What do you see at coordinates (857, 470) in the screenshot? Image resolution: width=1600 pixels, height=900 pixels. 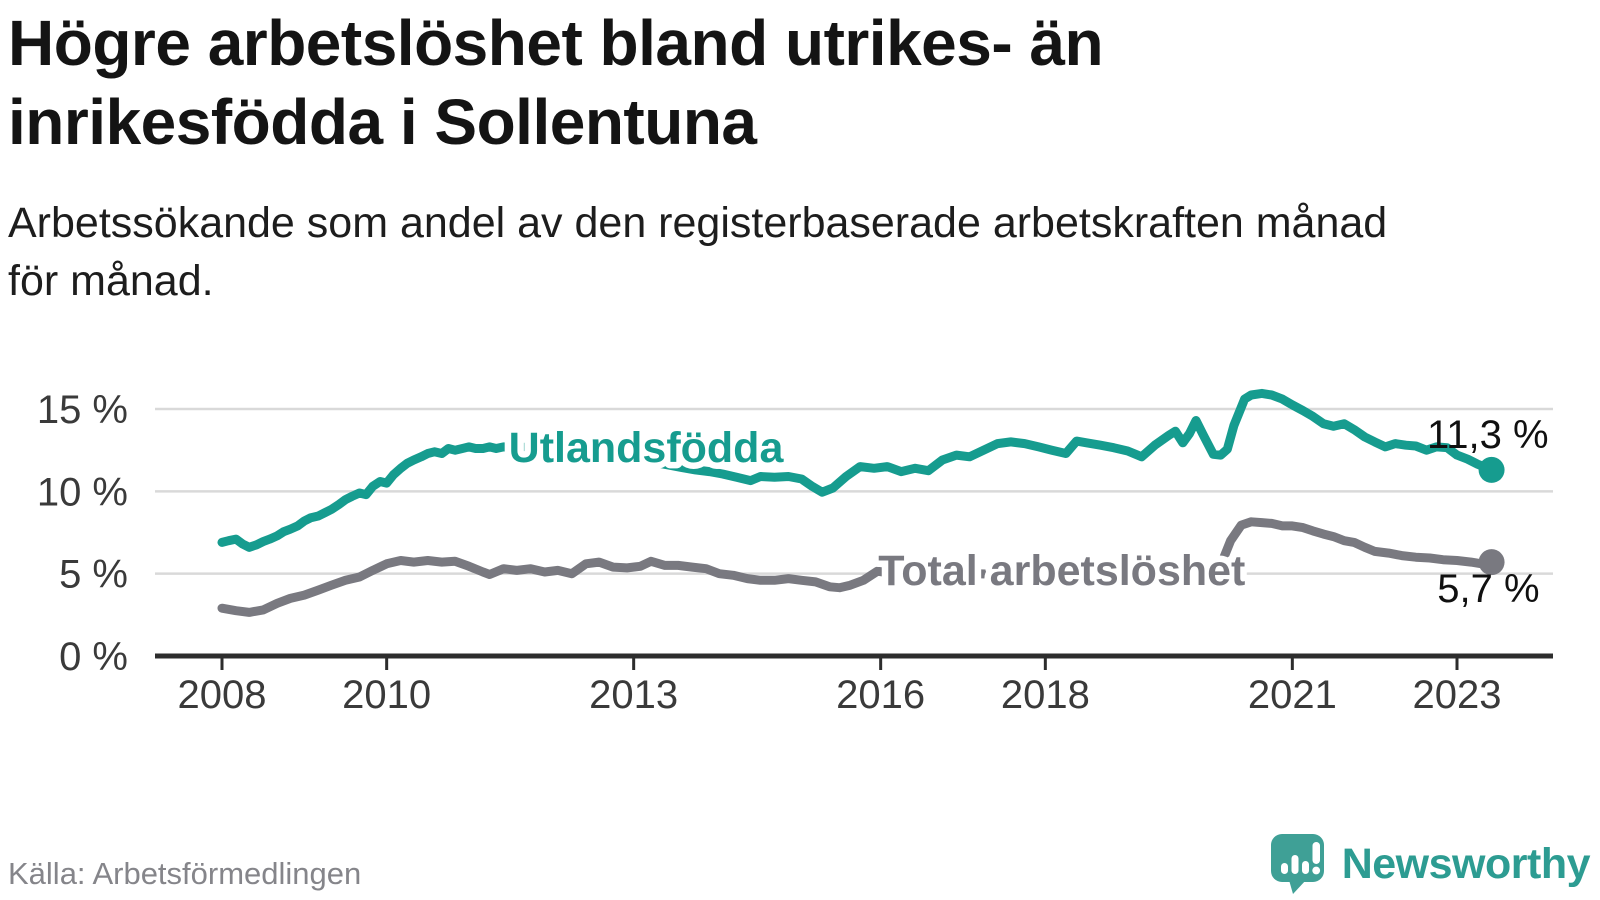 I see `series-line-utlandsfodda` at bounding box center [857, 470].